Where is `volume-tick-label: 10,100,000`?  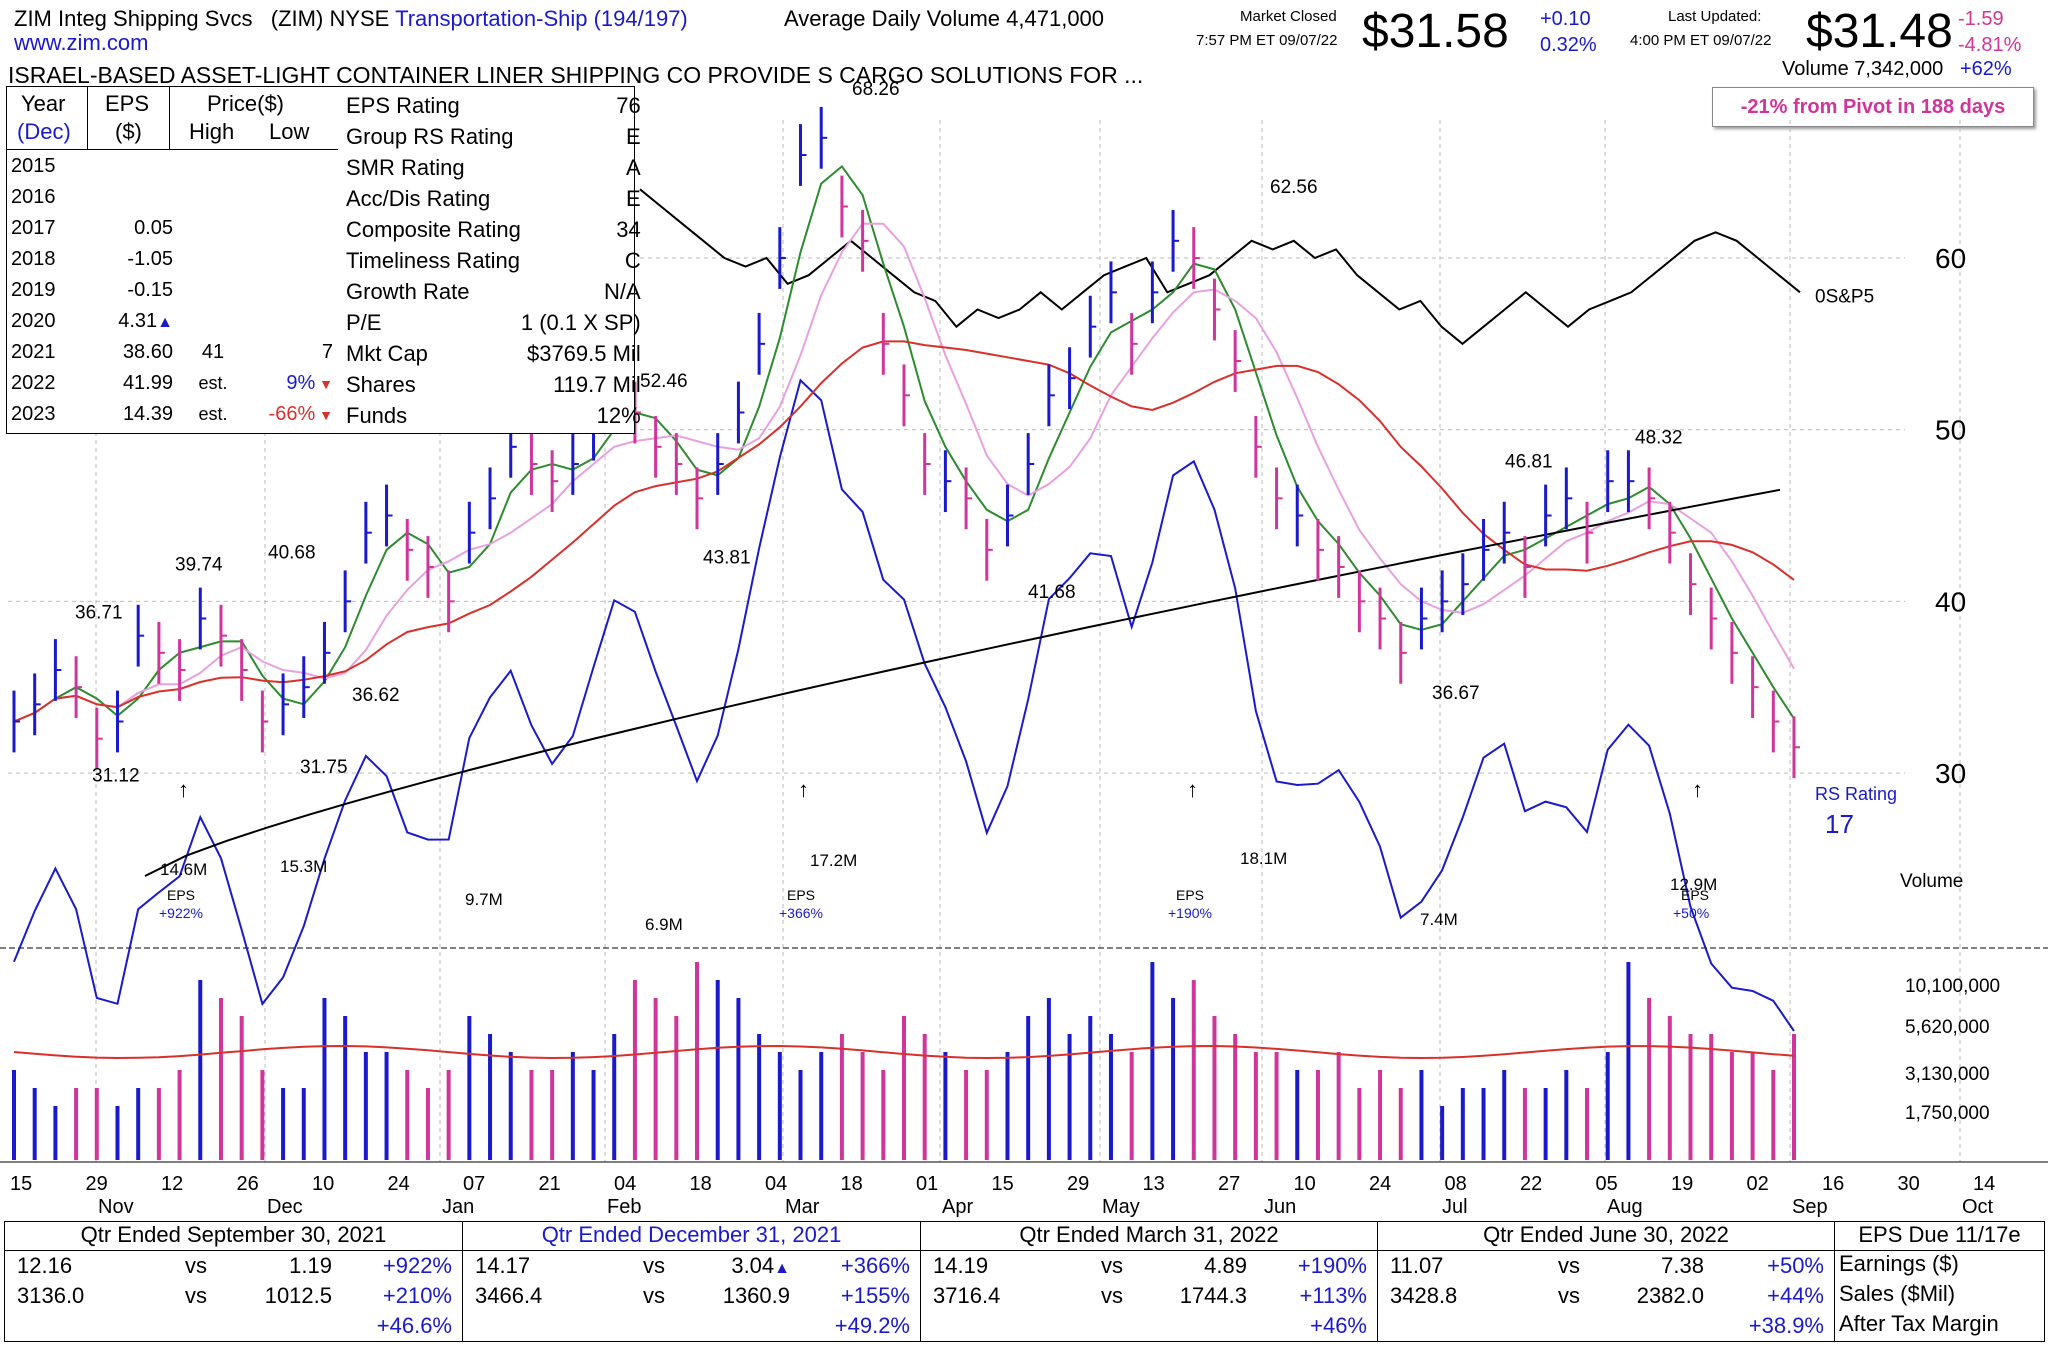
volume-tick-label: 10,100,000 is located at coordinates (1952, 986).